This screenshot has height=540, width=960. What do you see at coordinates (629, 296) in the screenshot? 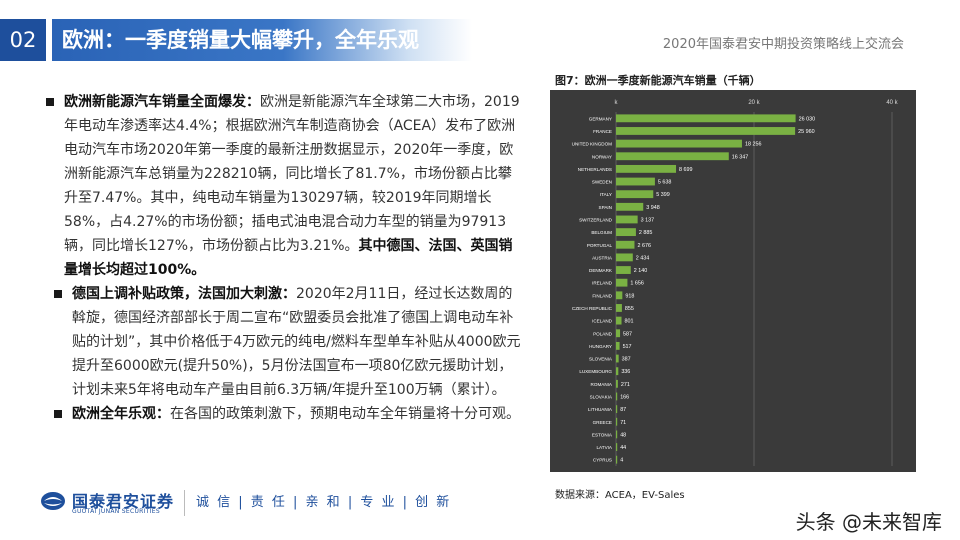
I see `value-label: 918` at bounding box center [629, 296].